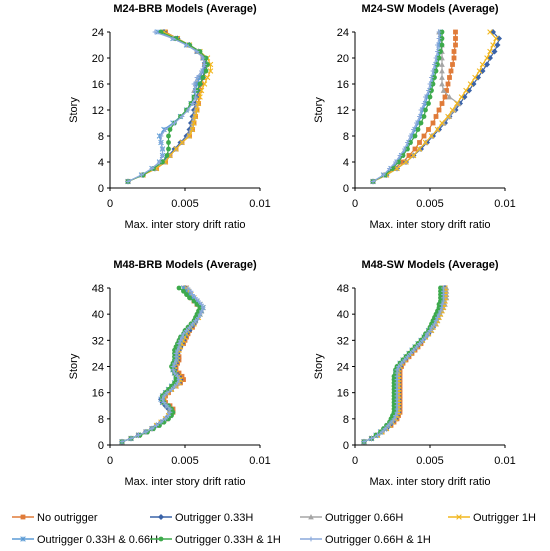 The height and width of the screenshot is (551, 550). Describe the element at coordinates (429, 9) in the screenshot. I see `chart-title: M24-SW Models (Average)` at that location.